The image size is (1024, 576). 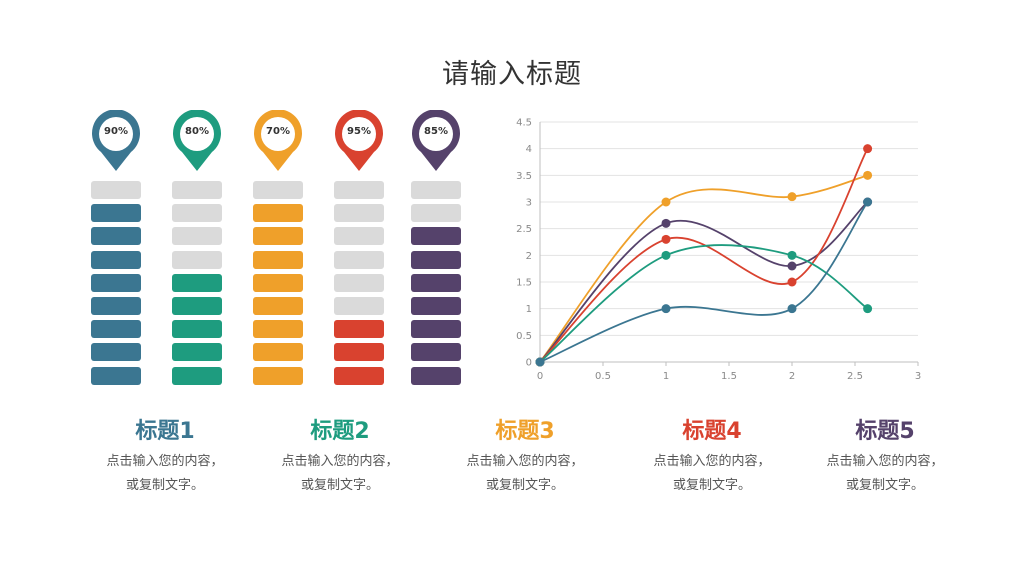 I want to click on caption-block: 标题3 点击输入您的内容， 或复制文字。, so click(x=525, y=458).